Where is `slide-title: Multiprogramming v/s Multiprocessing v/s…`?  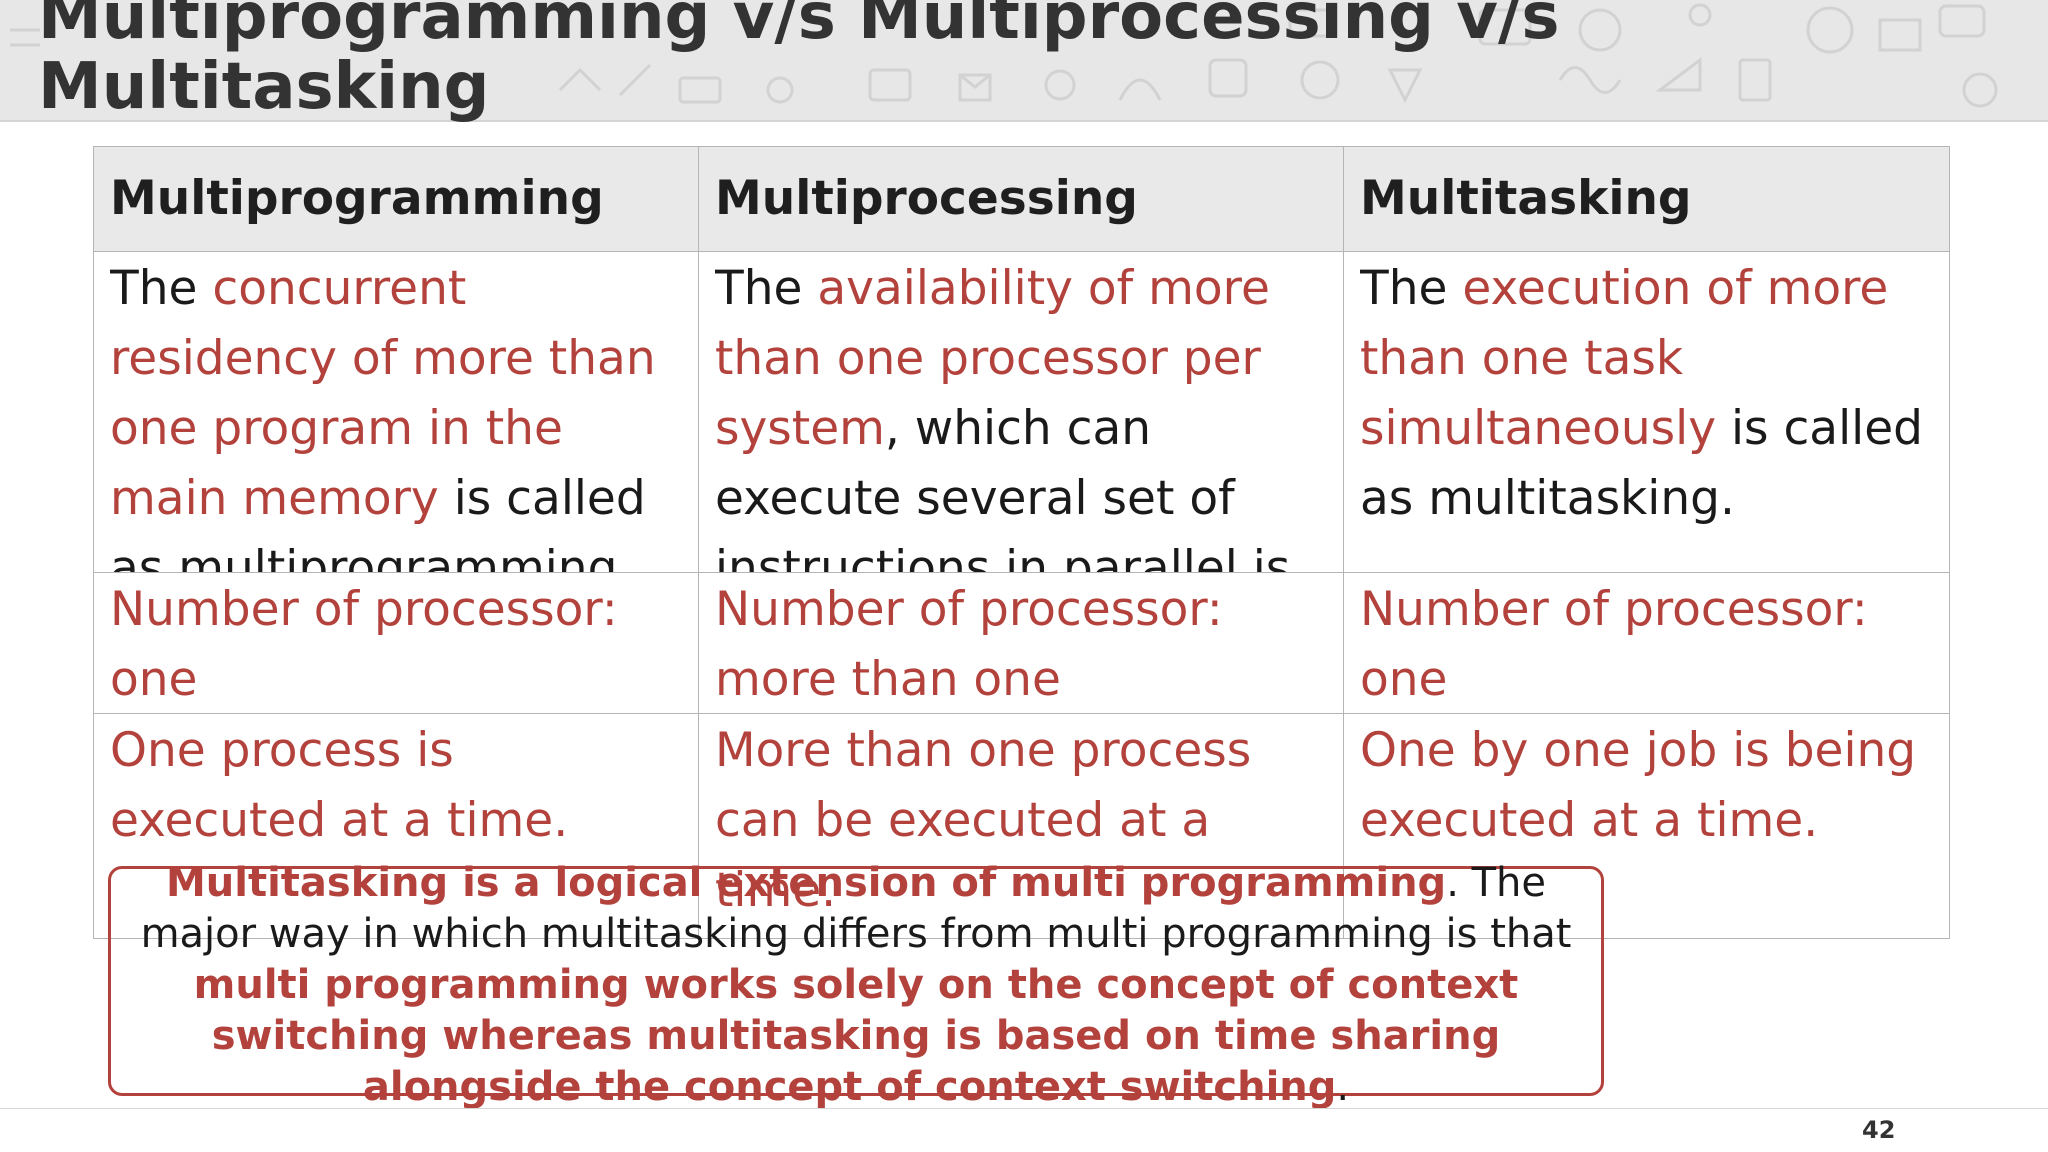
slide-title: Multiprogramming v/s Multiprocessing v/s… is located at coordinates (799, 62).